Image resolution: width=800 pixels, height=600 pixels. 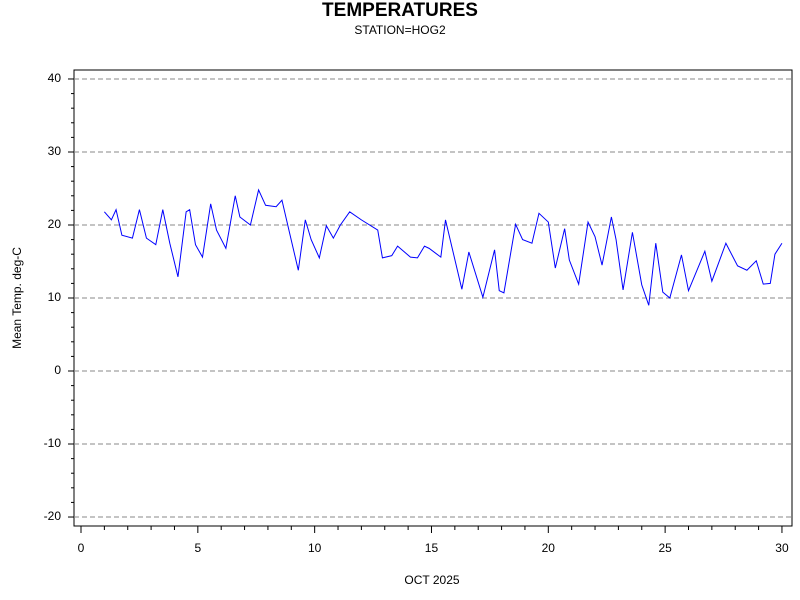 I want to click on x-axis-label: OCT 2025, so click(x=431, y=580).